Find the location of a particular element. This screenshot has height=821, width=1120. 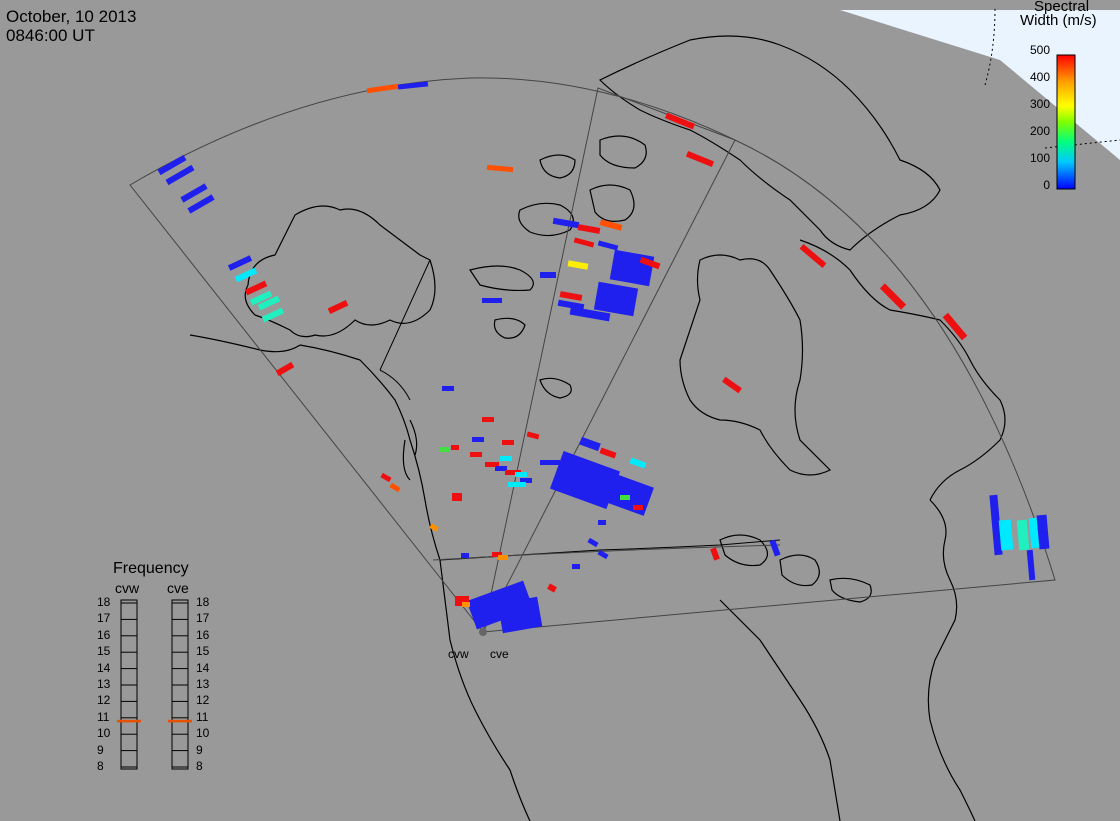

colorbar-tick-label: 300 is located at coordinates (1039, 104).